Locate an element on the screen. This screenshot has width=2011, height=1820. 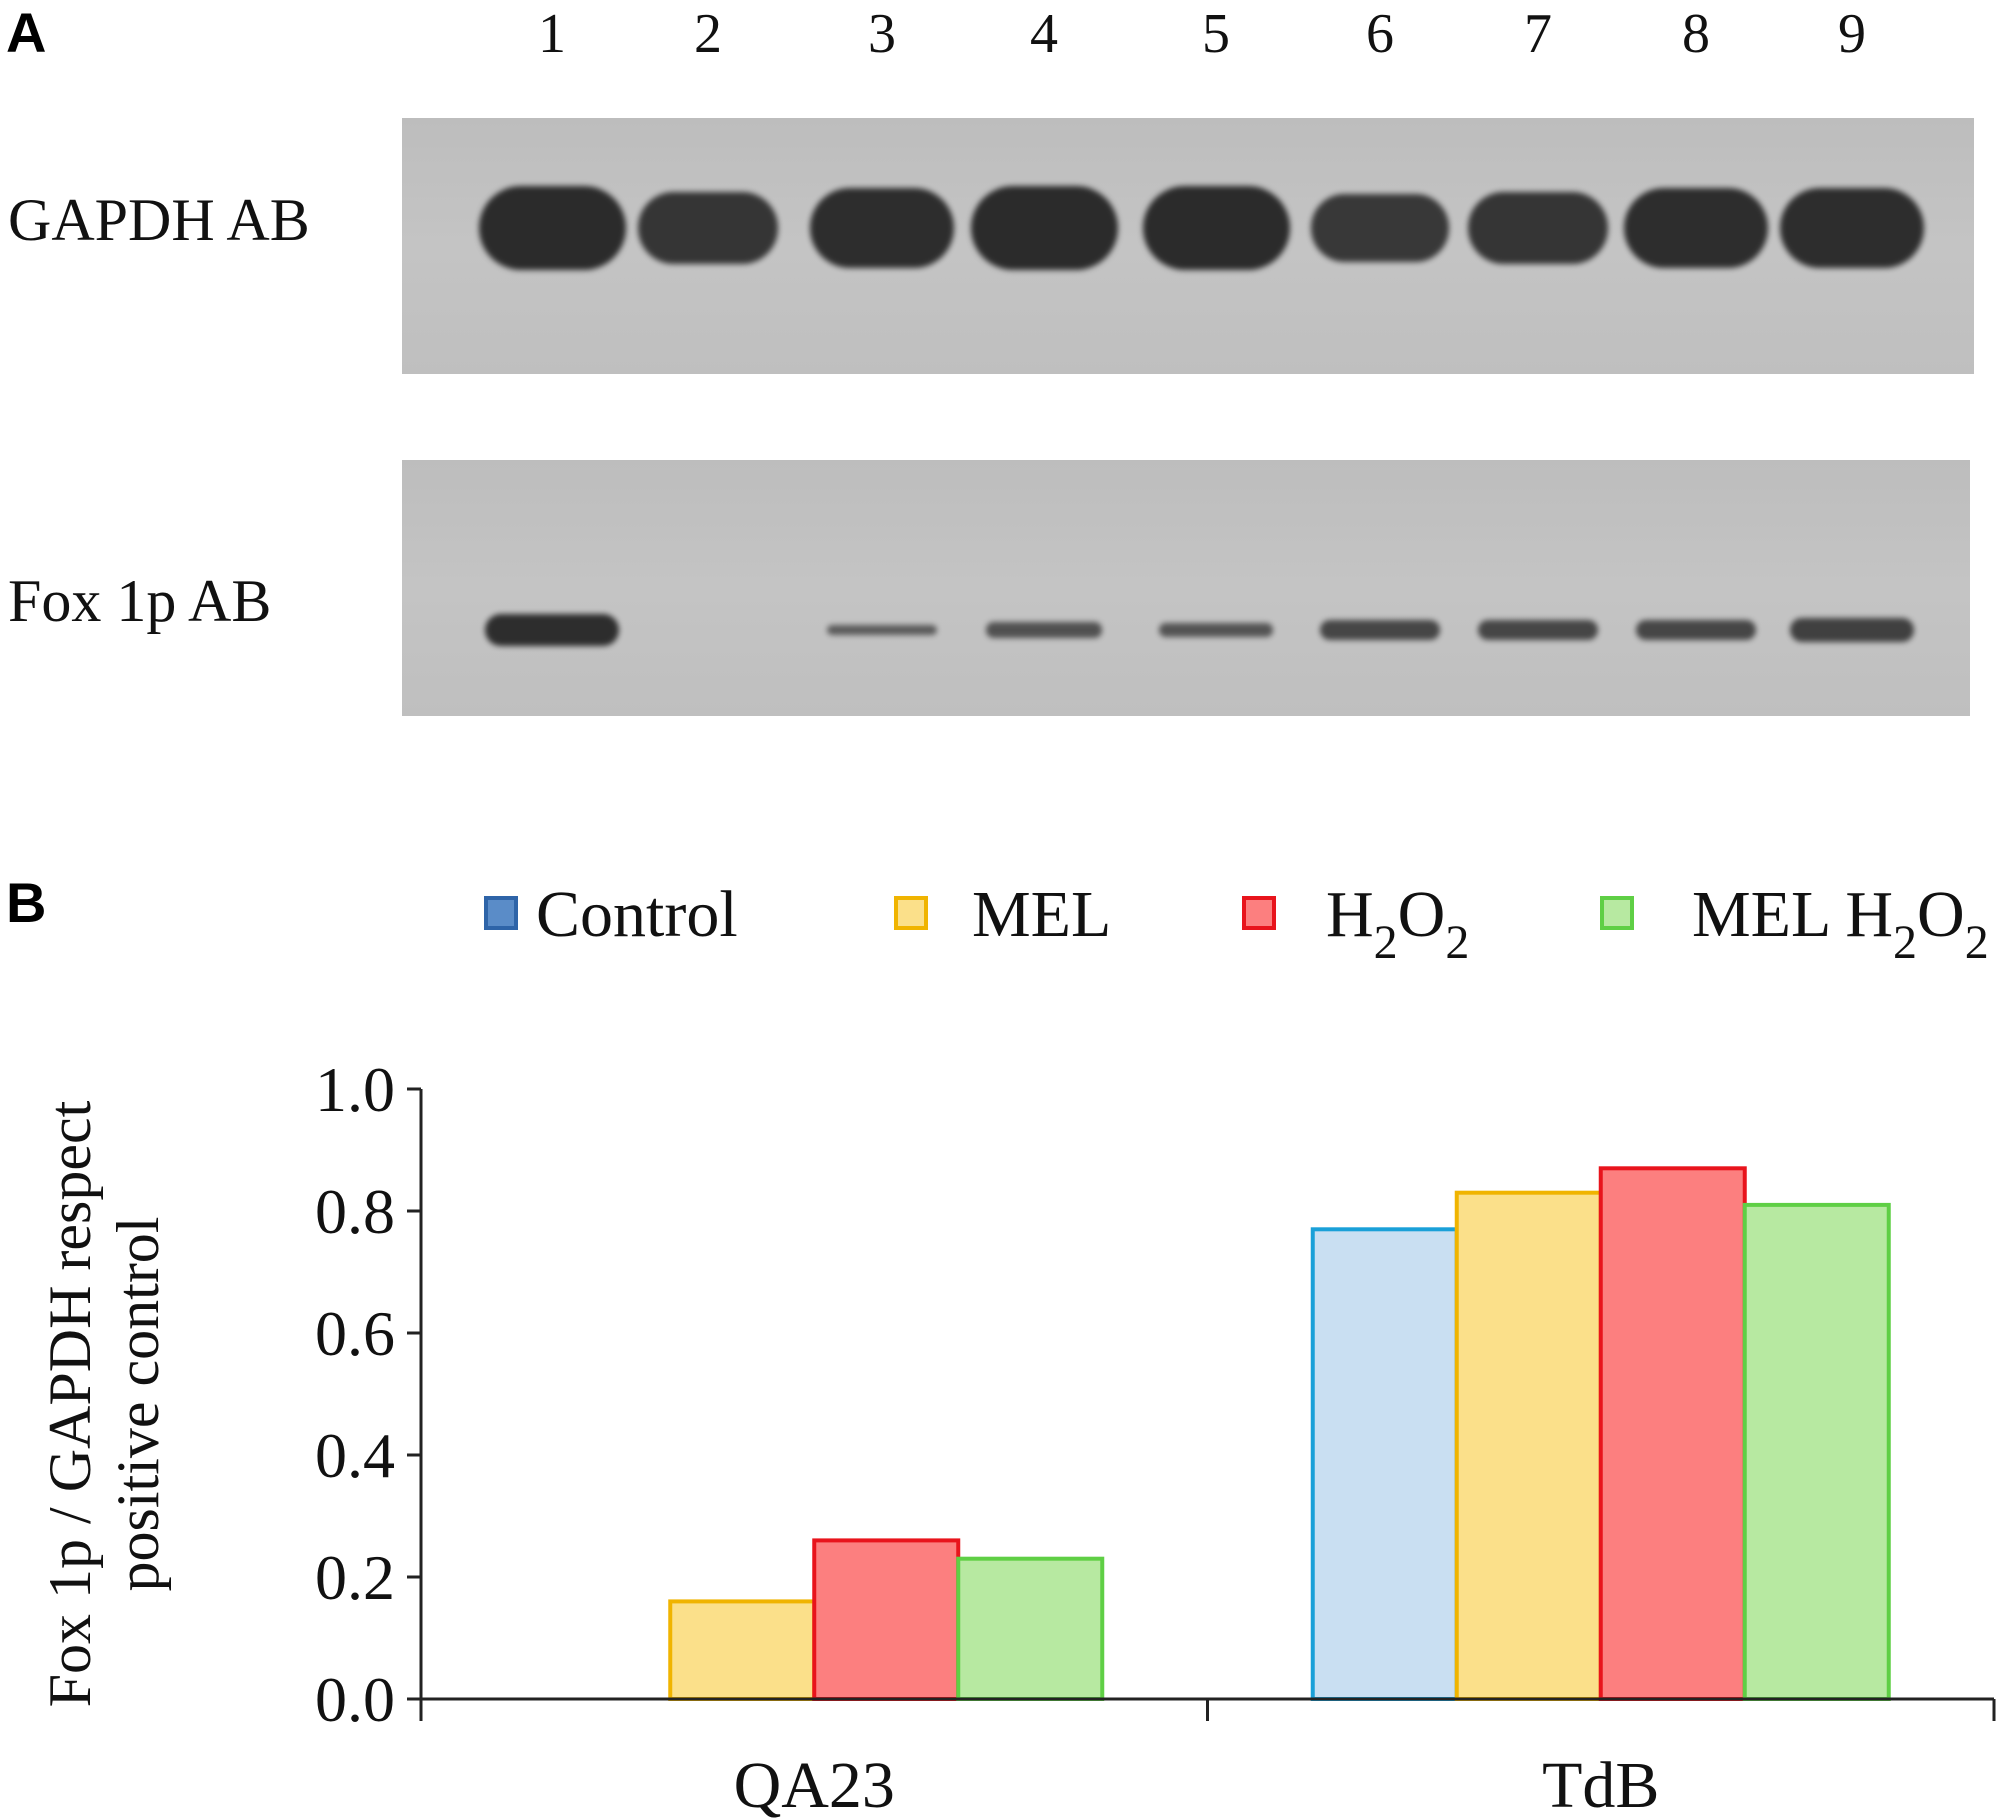
y-tick-label: 1.0 is located at coordinates (355, 1089).